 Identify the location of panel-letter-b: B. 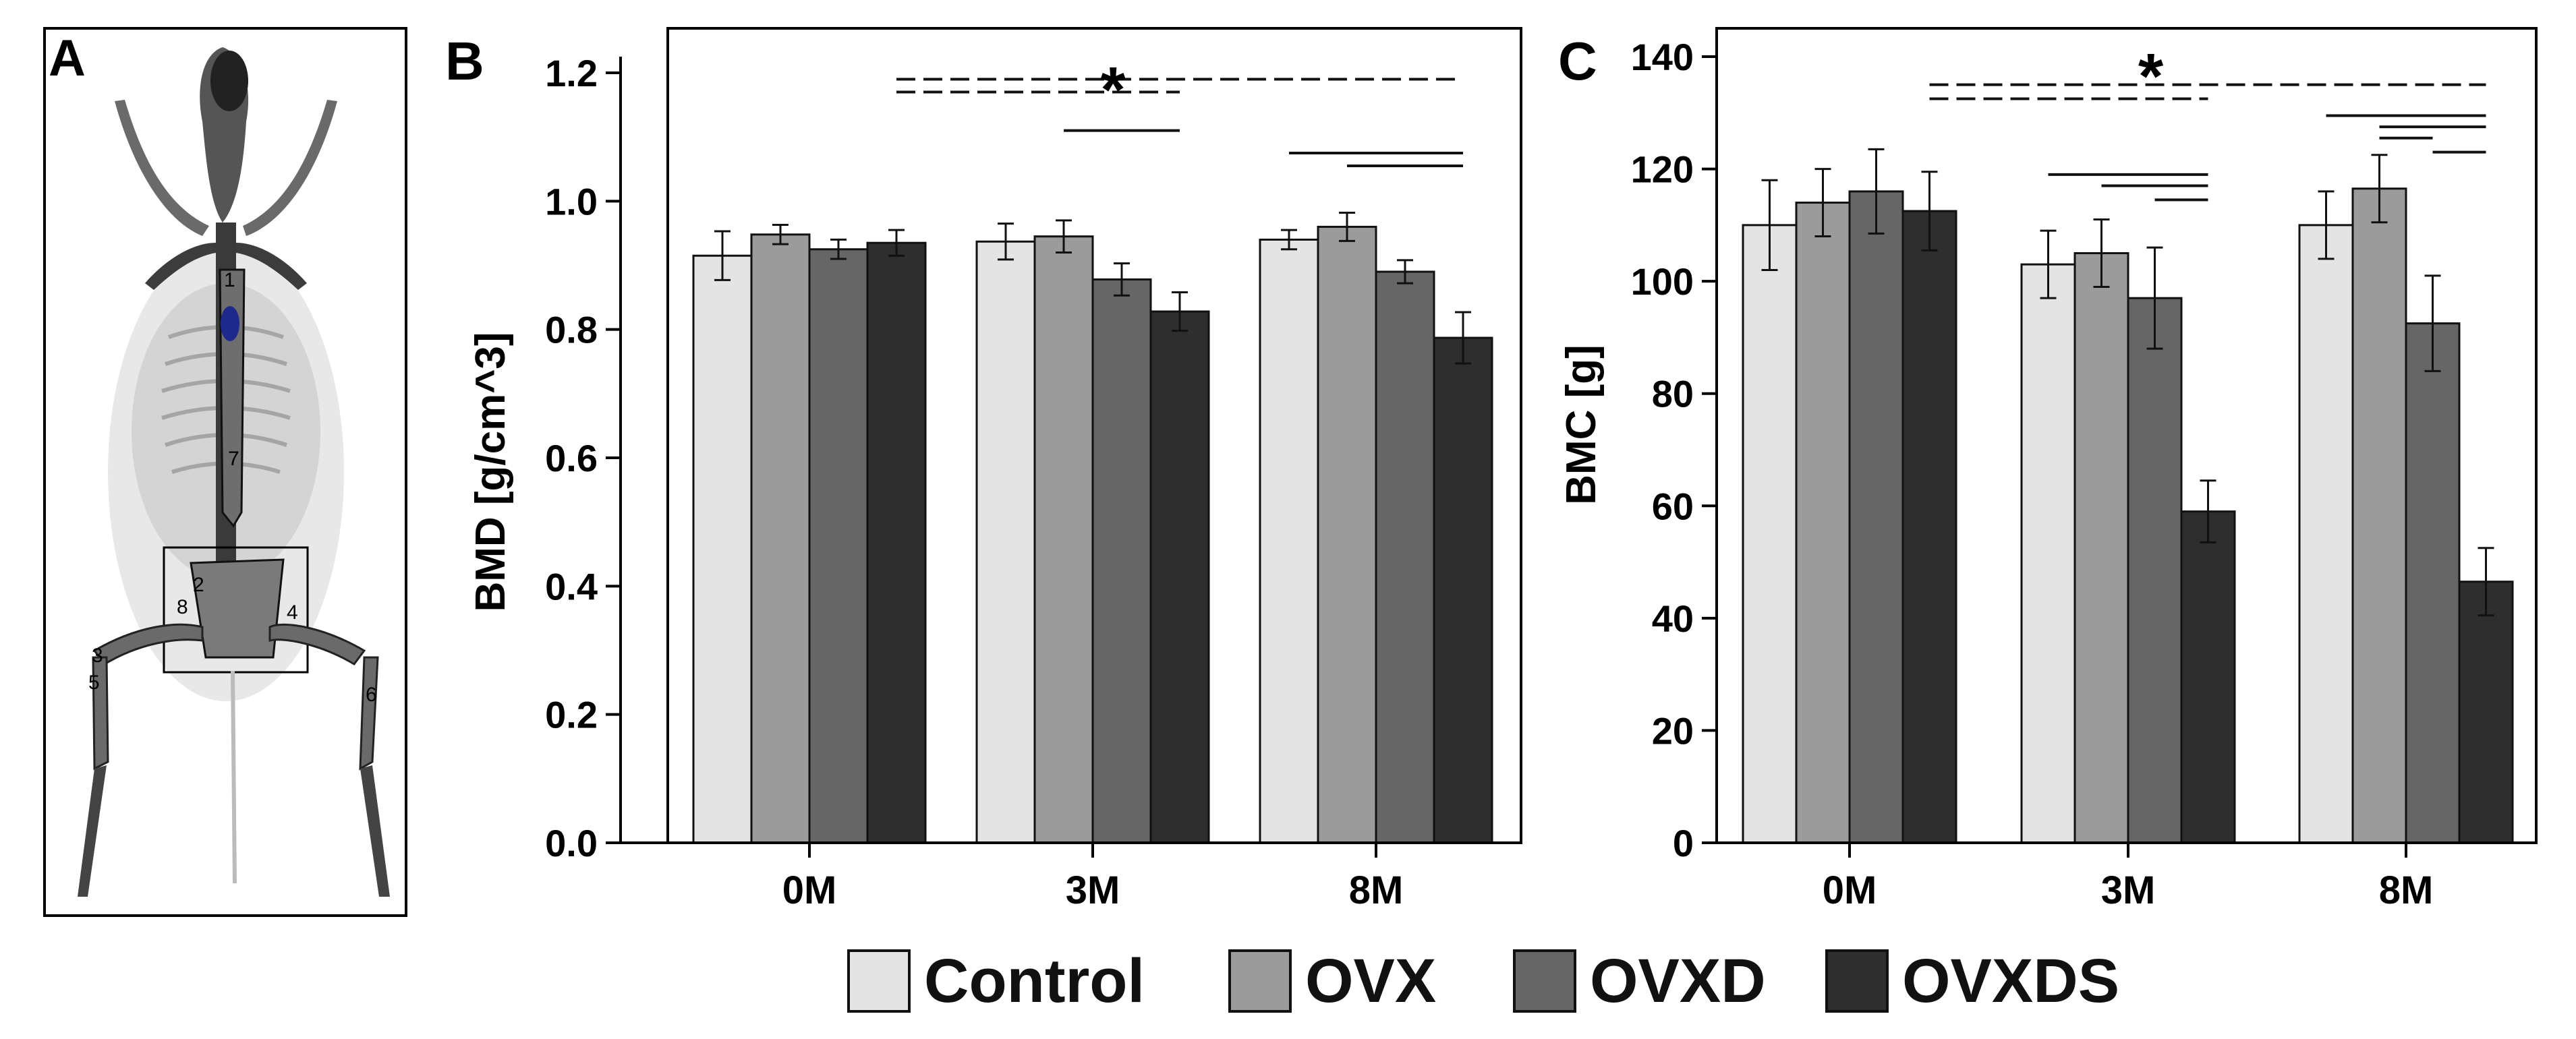
(464, 61).